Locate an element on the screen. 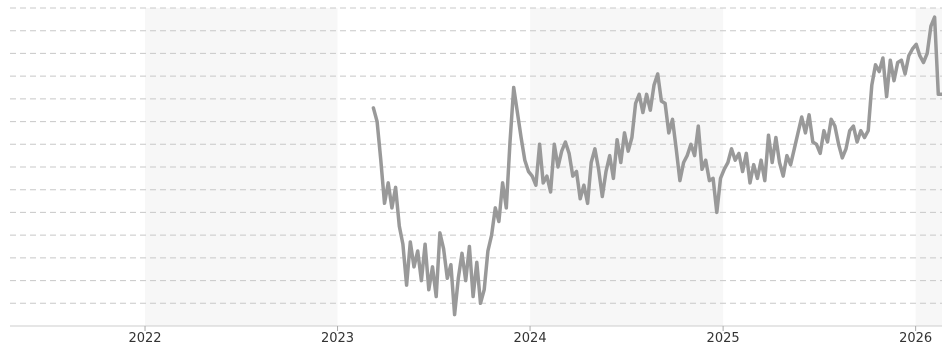 This screenshot has height=347, width=942. x-tick-label-2026: 2026 is located at coordinates (915, 338).